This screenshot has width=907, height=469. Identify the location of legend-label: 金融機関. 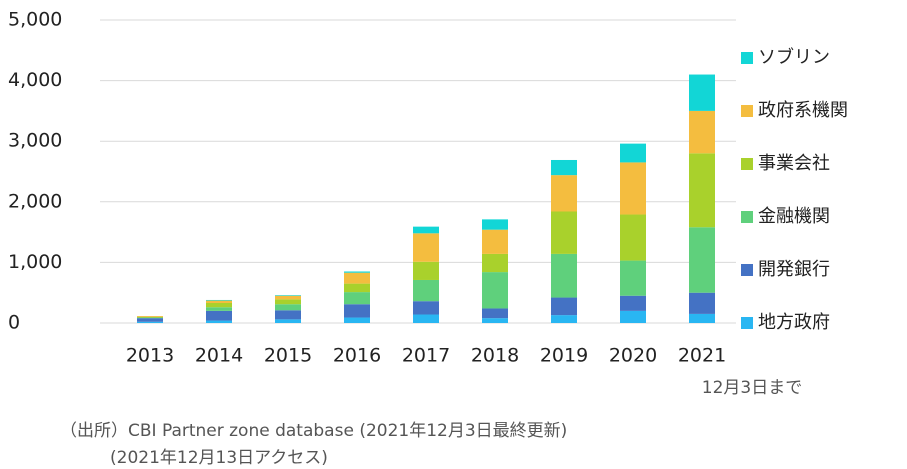
(794, 216).